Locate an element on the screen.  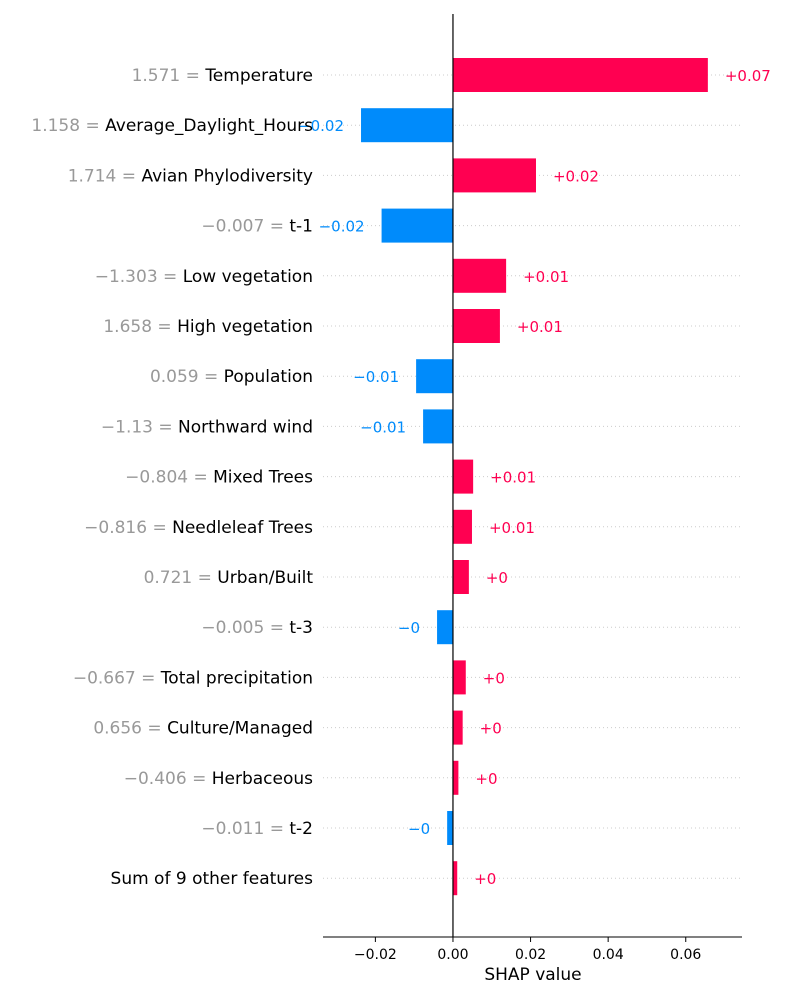
feature-value: −0.011 = is located at coordinates (245, 829).